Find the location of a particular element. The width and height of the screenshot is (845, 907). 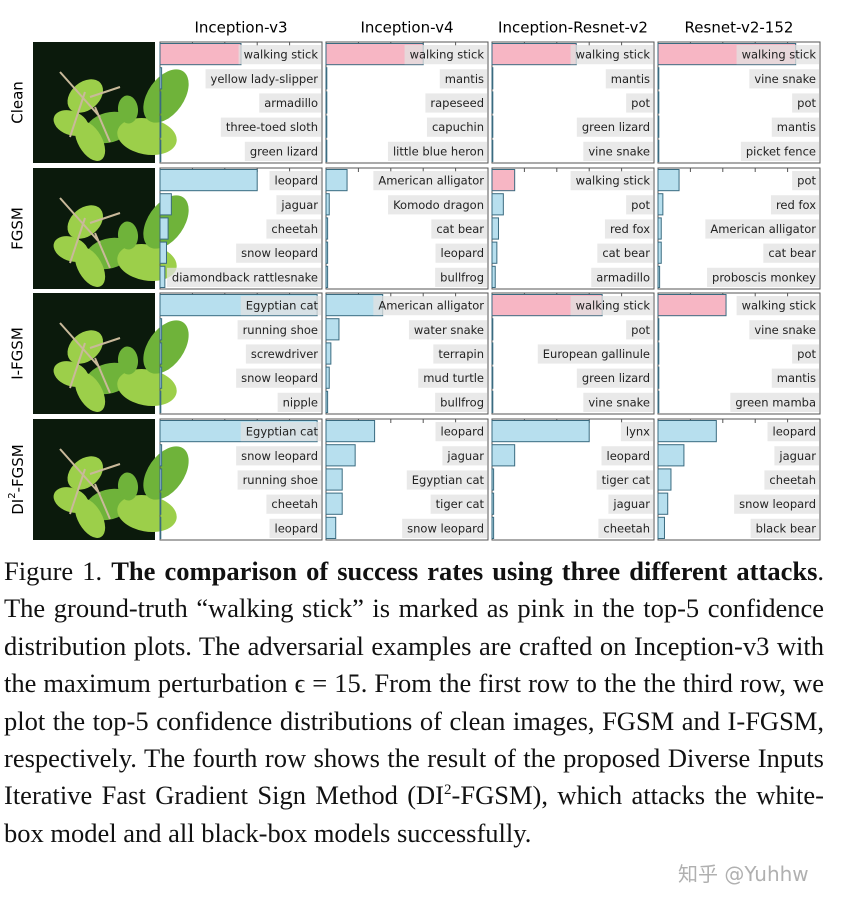

category-label: cat bear is located at coordinates (460, 229).